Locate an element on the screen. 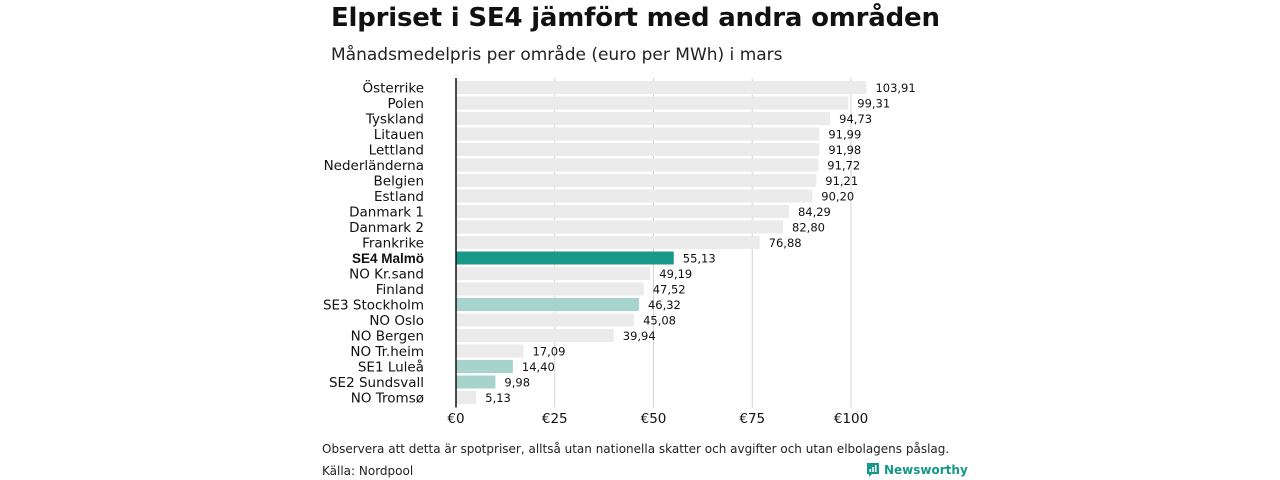 Image resolution: width=1280 pixels, height=480 pixels. x-axis-ticks: €0 €25 €50 €75 €100 is located at coordinates (657, 419).